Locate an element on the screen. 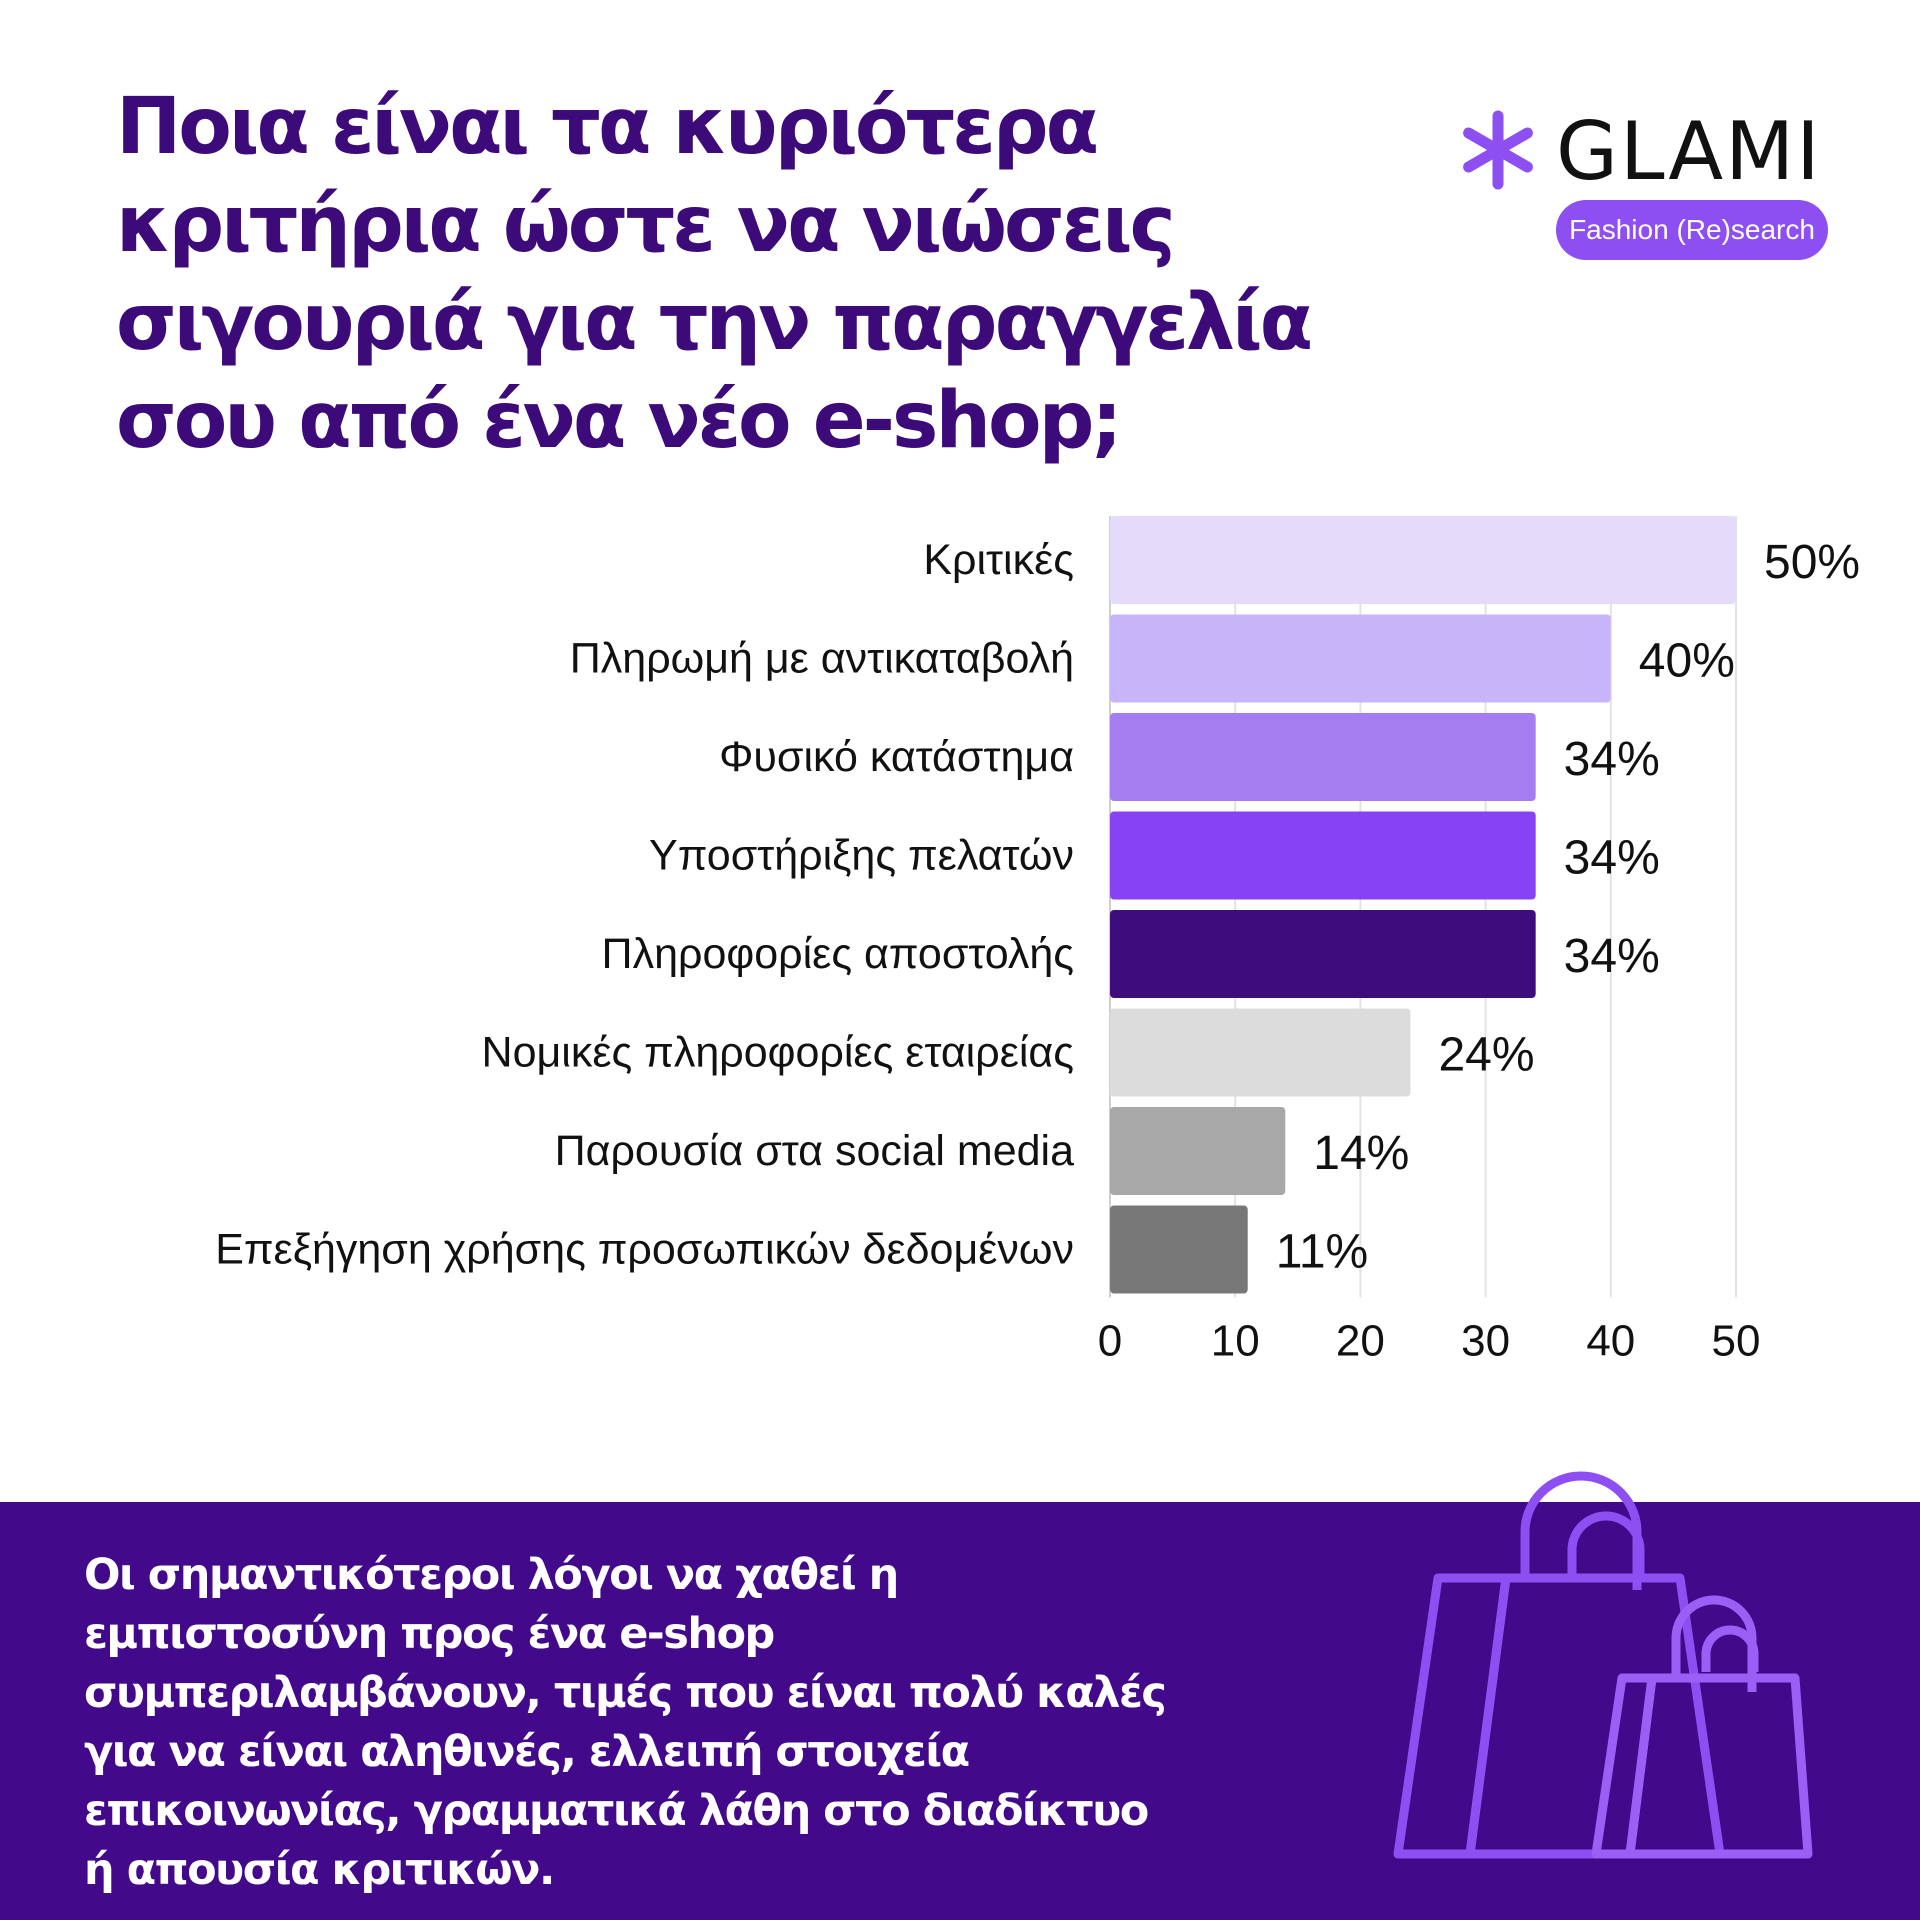  tick-label: 40 is located at coordinates (1610, 1341).